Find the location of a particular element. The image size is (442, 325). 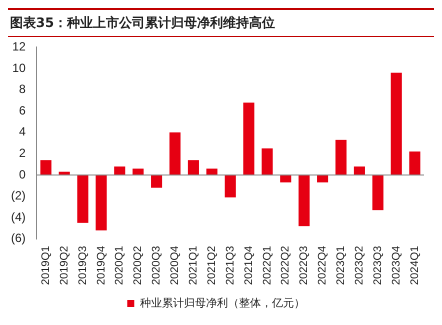

x-tick-label: 2021Q2 is located at coordinates (212, 266).